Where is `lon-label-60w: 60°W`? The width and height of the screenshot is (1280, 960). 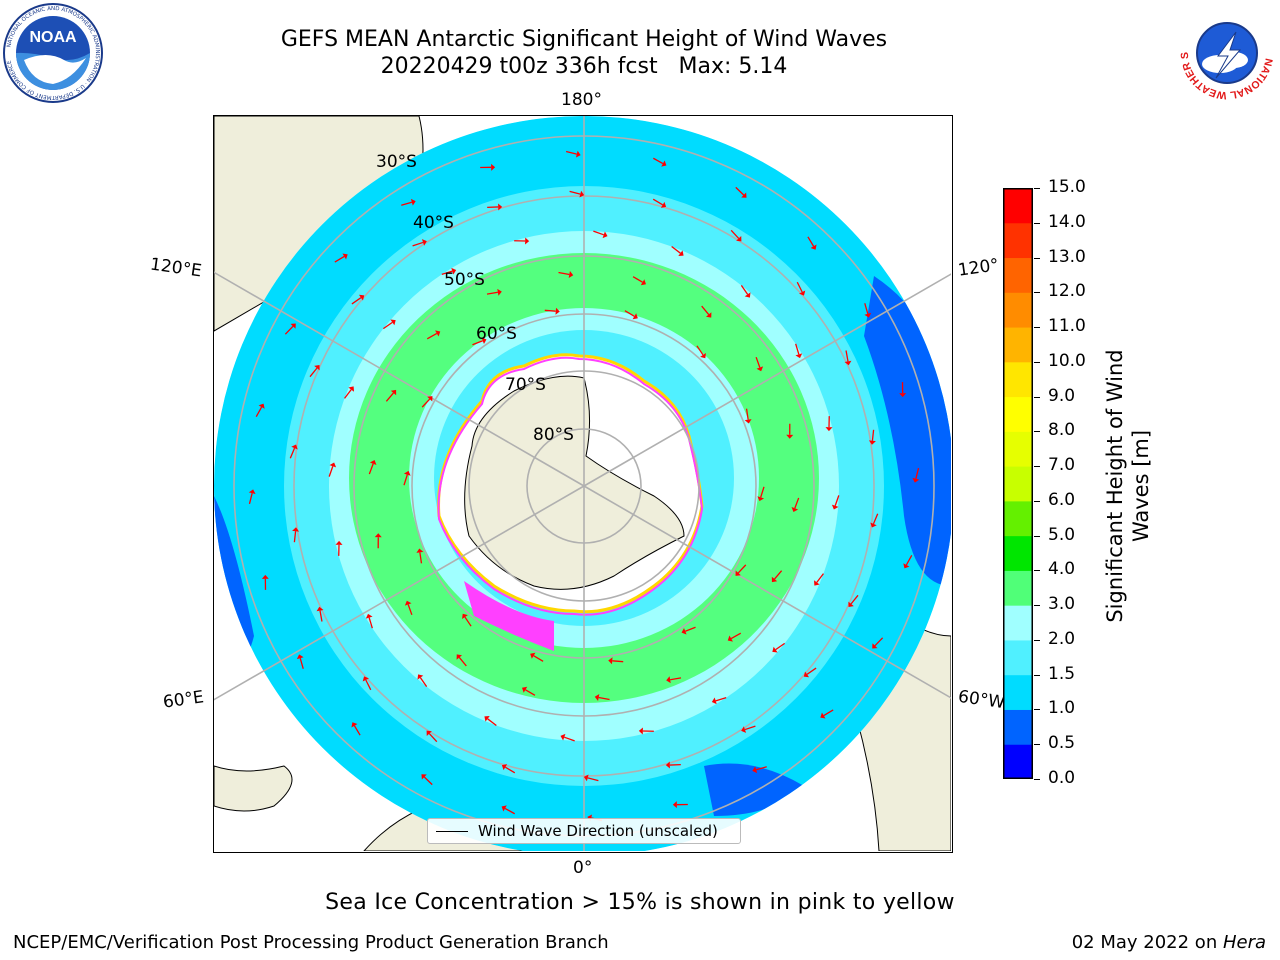
lon-label-60w: 60°W is located at coordinates (981, 700).